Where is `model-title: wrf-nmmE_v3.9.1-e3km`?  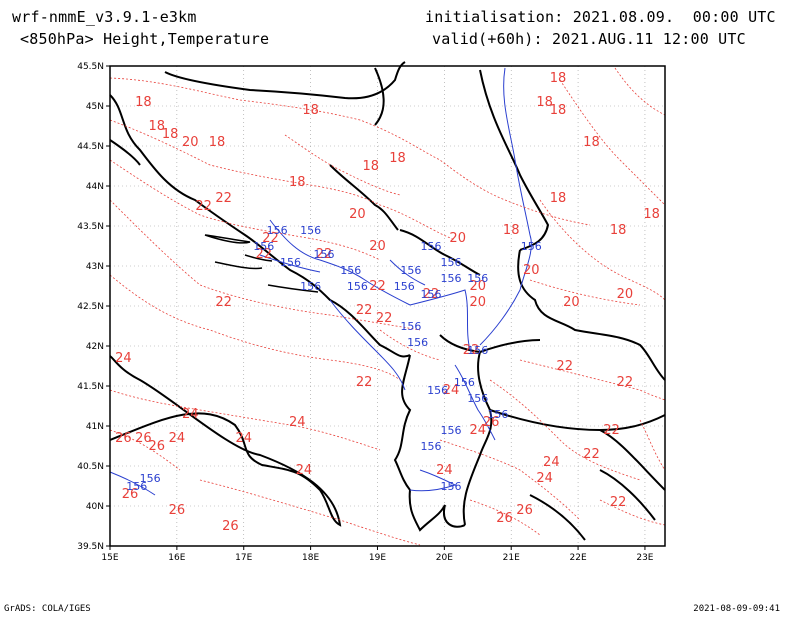 model-title: wrf-nmmE_v3.9.1-e3km is located at coordinates (104, 17).